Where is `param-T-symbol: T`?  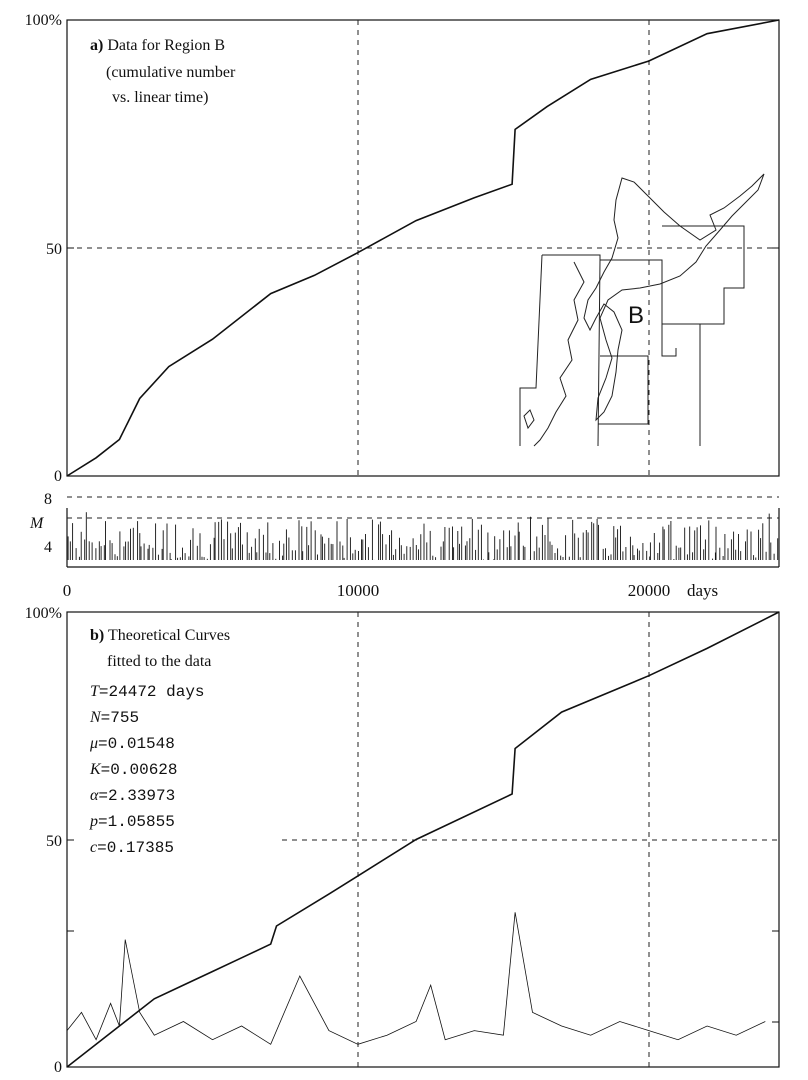 param-T-symbol: T is located at coordinates (95, 691).